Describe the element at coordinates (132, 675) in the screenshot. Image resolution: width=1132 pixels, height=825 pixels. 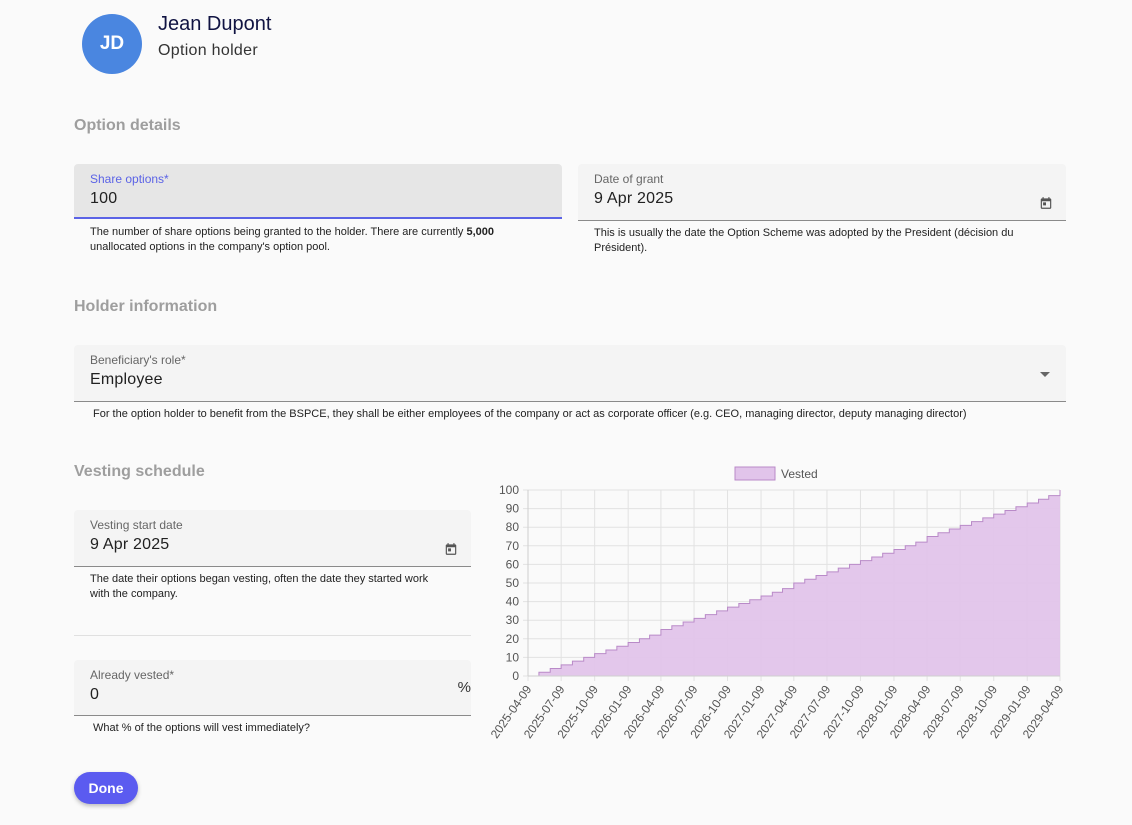
I see `already-vested-label: Already vested*` at that location.